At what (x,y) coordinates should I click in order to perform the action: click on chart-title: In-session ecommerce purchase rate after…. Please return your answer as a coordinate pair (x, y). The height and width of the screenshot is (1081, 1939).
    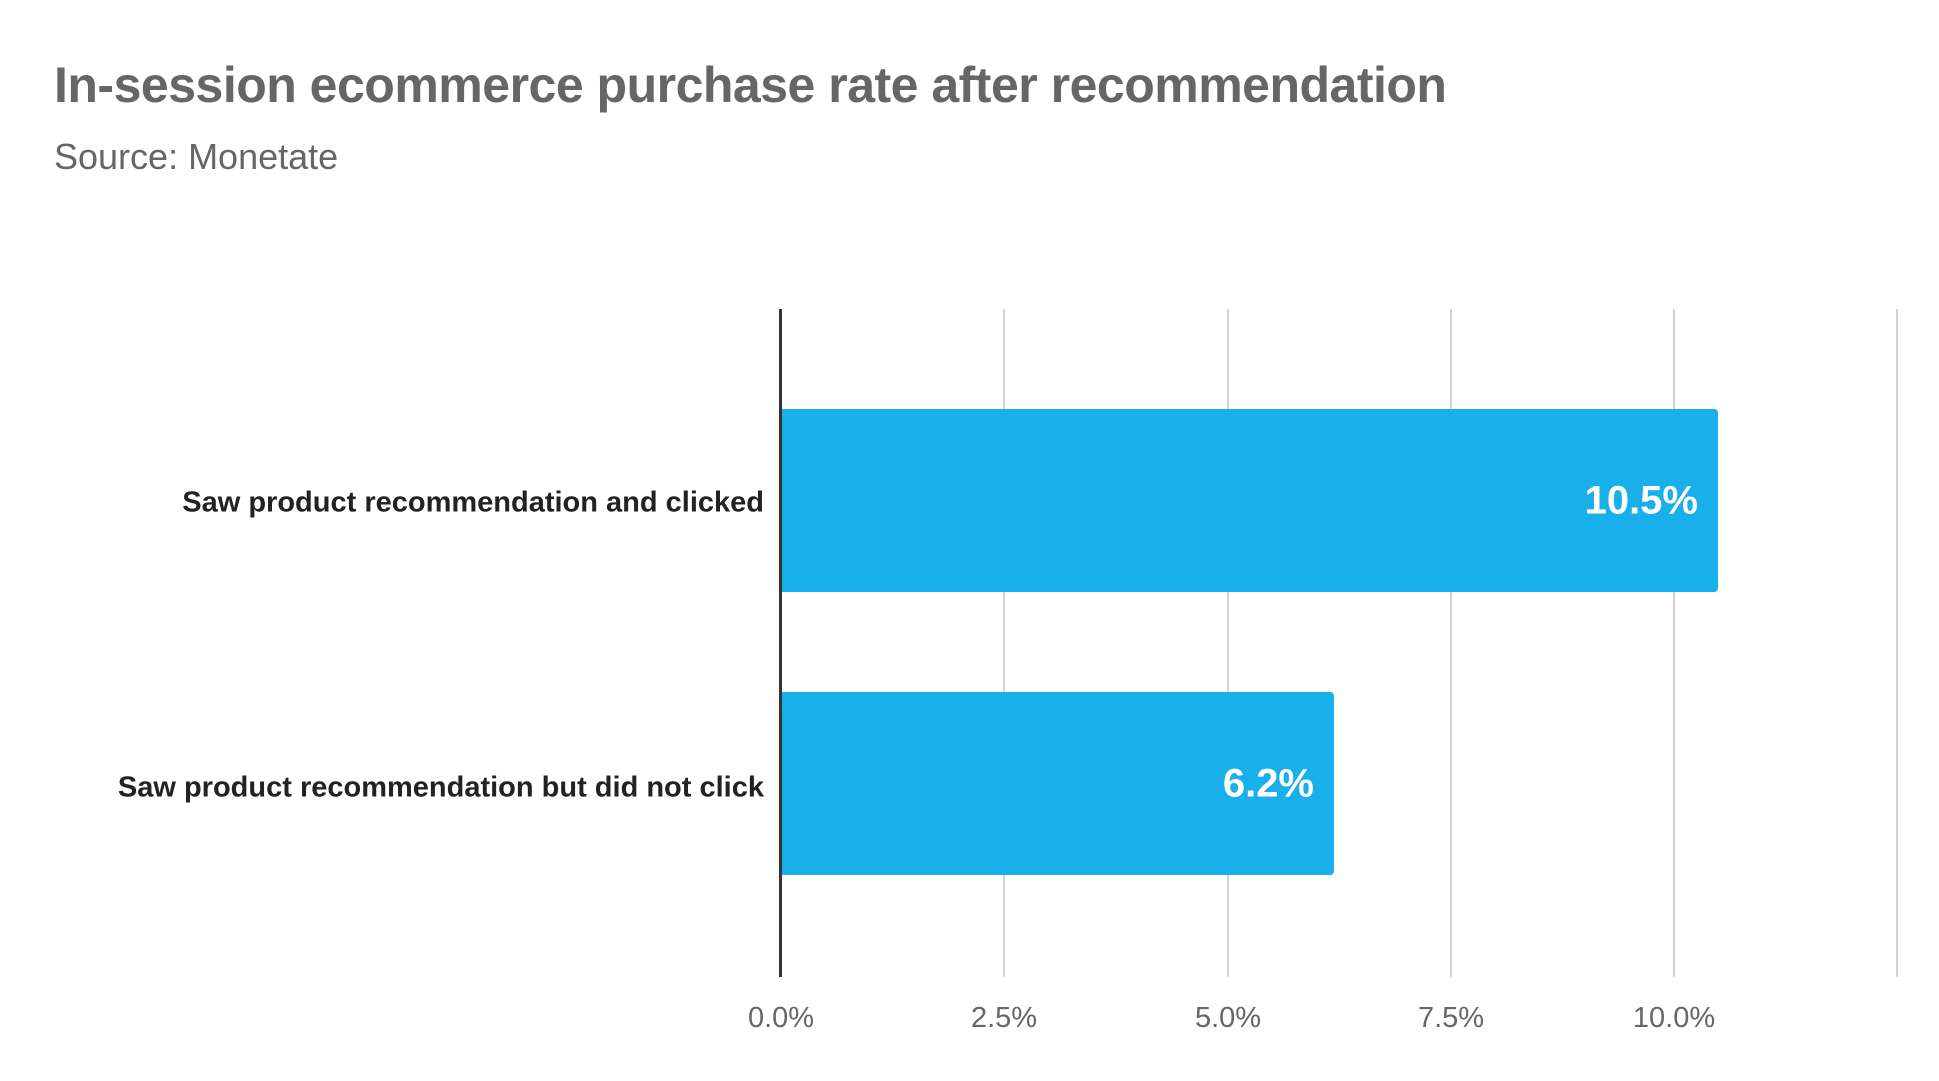
    Looking at the image, I should click on (750, 85).